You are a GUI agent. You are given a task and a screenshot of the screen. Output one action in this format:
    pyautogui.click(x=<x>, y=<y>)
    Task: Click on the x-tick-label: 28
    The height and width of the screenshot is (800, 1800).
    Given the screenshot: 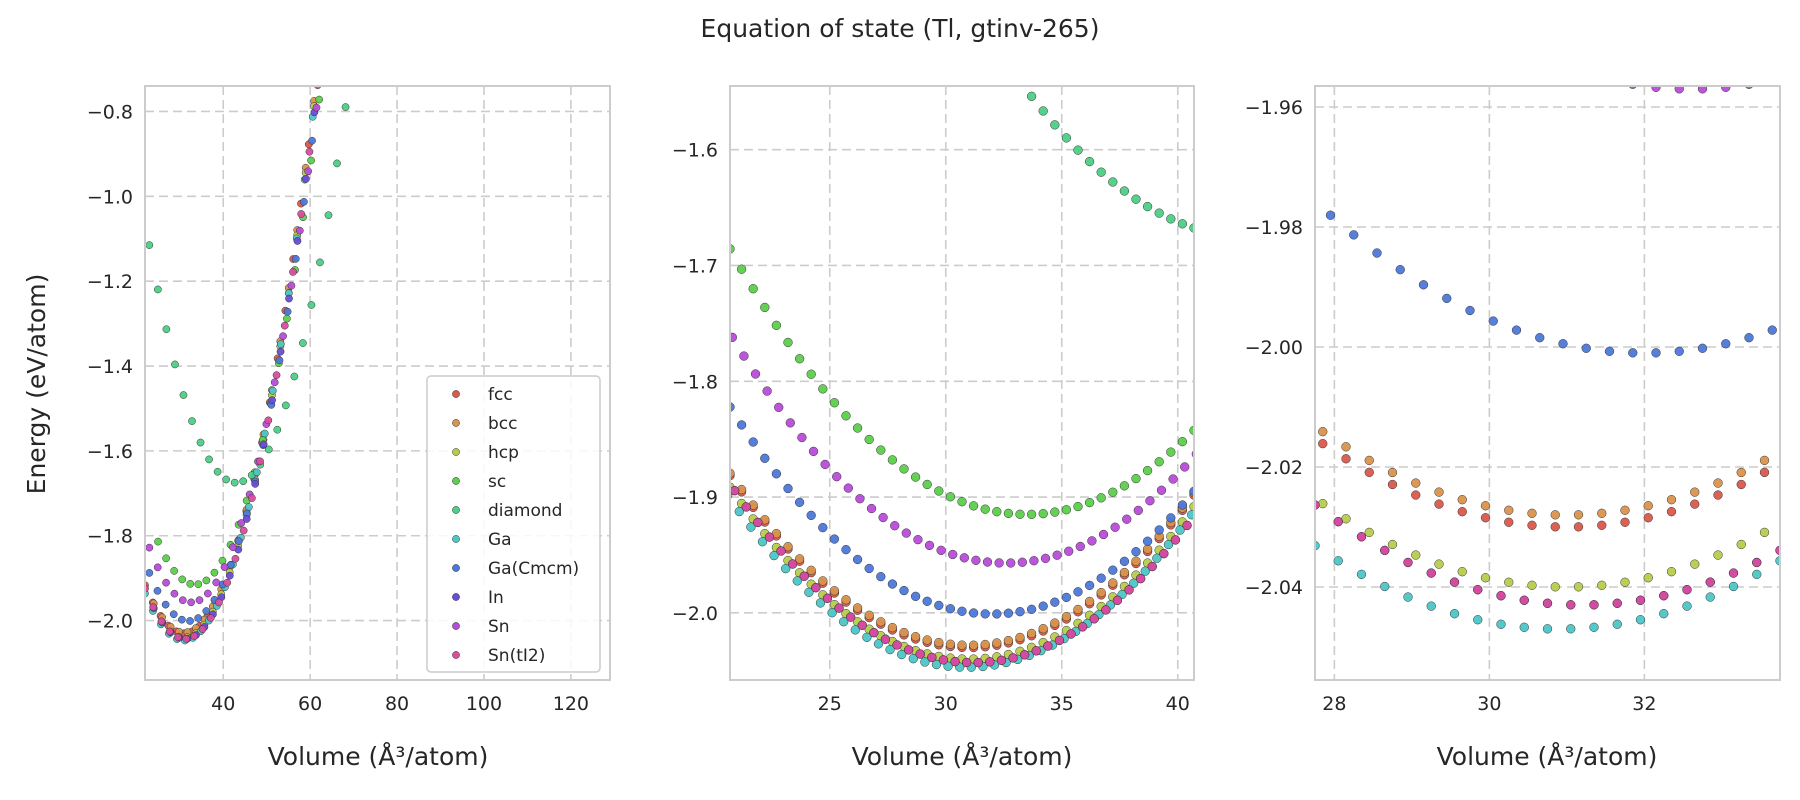 What is the action you would take?
    pyautogui.click(x=1334, y=704)
    